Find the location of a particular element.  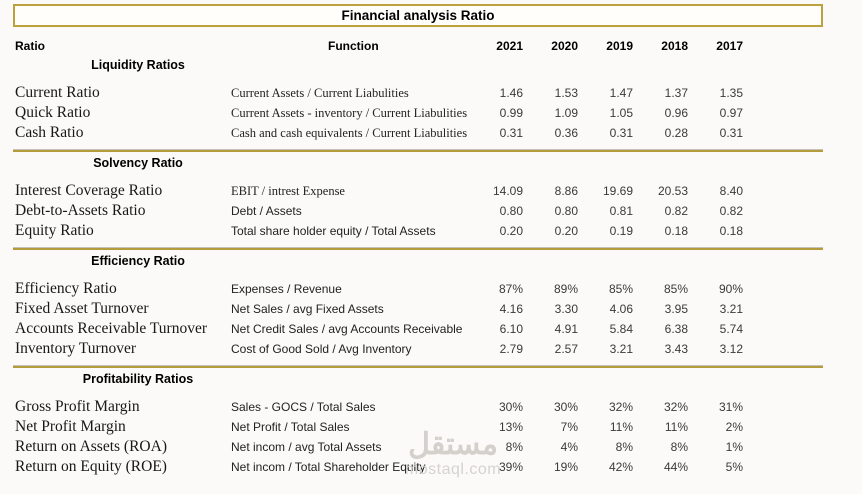

column-header-year-2019: 2019 is located at coordinates (619, 46).